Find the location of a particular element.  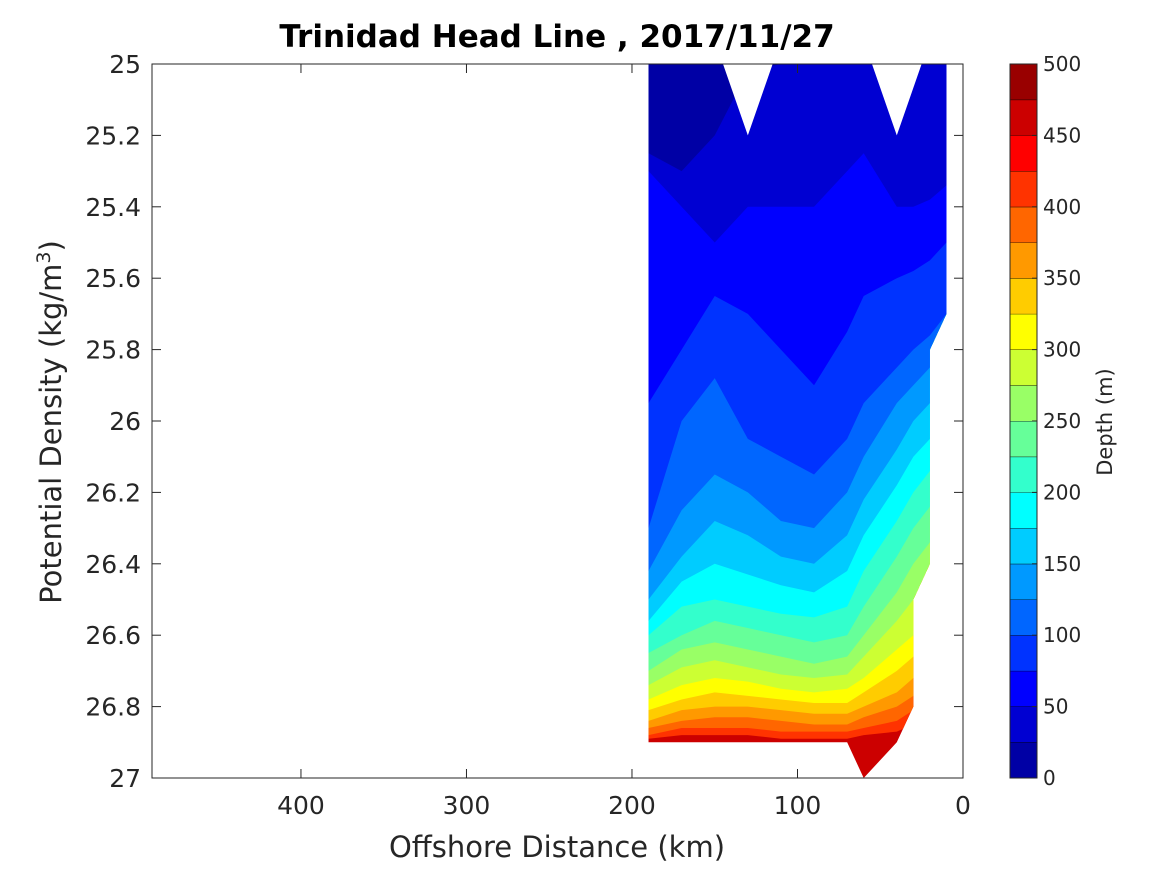

y-tick-label: 26.2 is located at coordinates (113, 492).